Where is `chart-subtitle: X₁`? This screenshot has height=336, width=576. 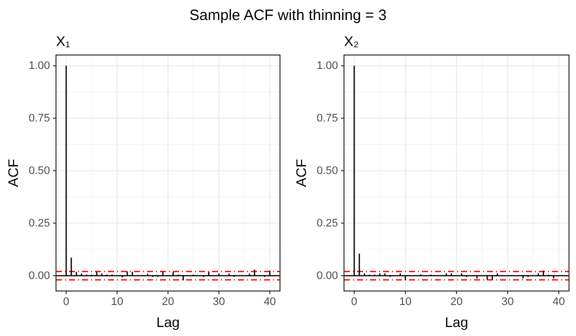 chart-subtitle: X₁ is located at coordinates (63, 41).